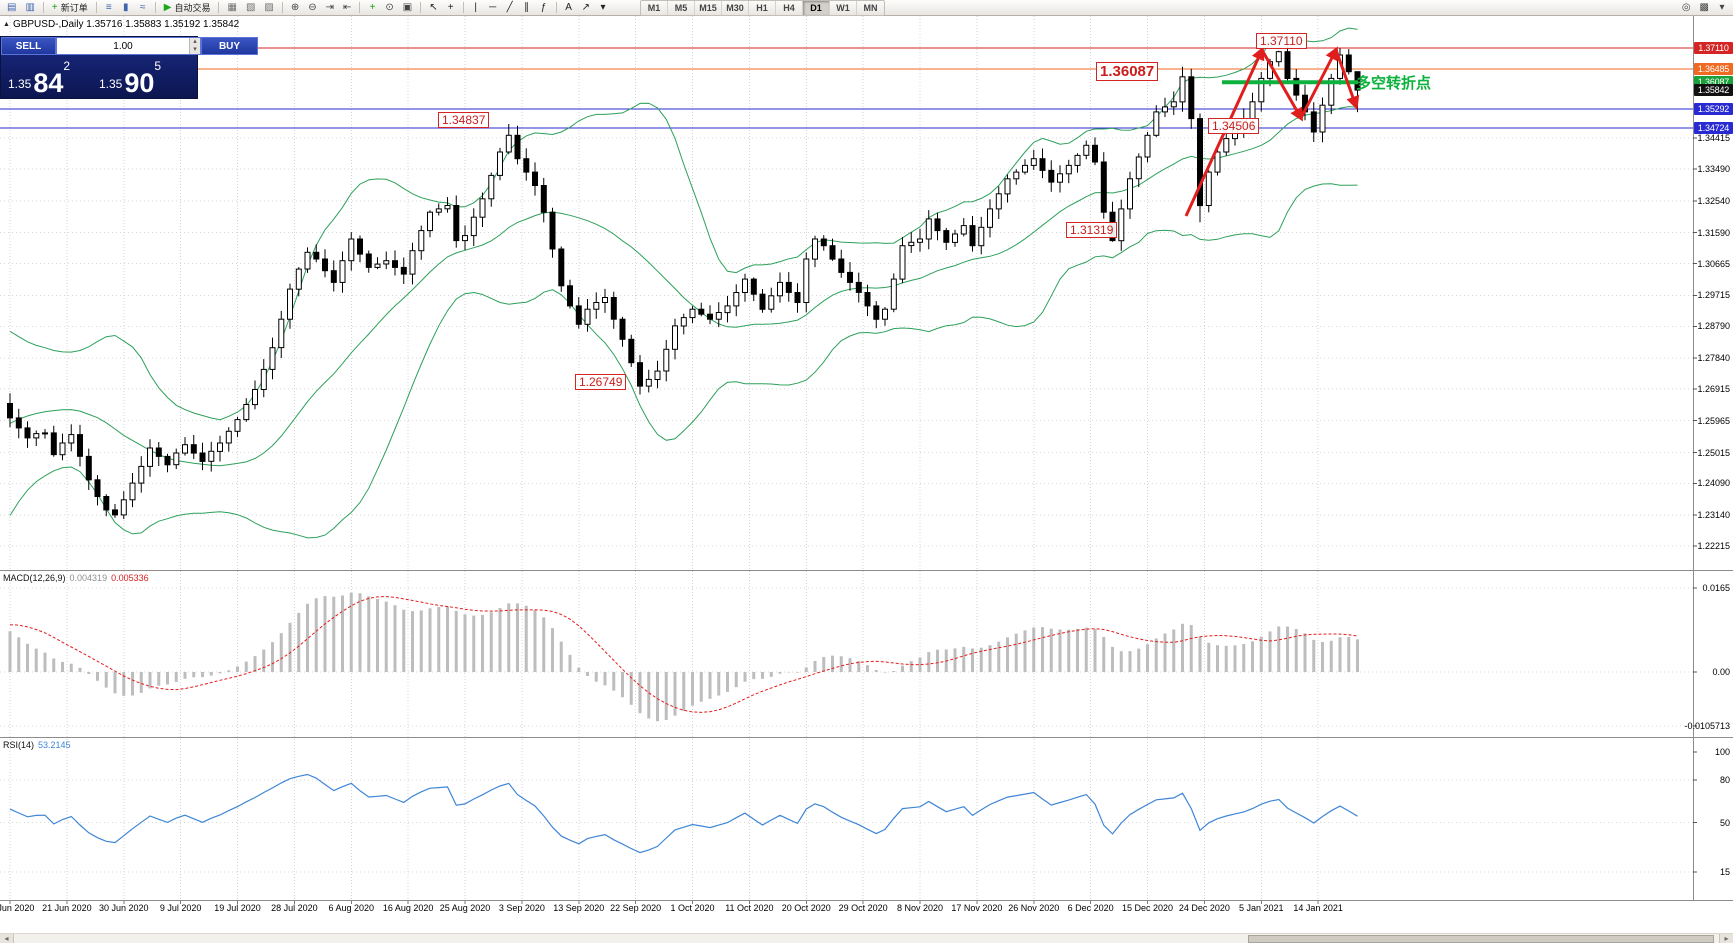  Describe the element at coordinates (464, 120) in the screenshot. I see `price-annotation-label: 1.34837` at that location.